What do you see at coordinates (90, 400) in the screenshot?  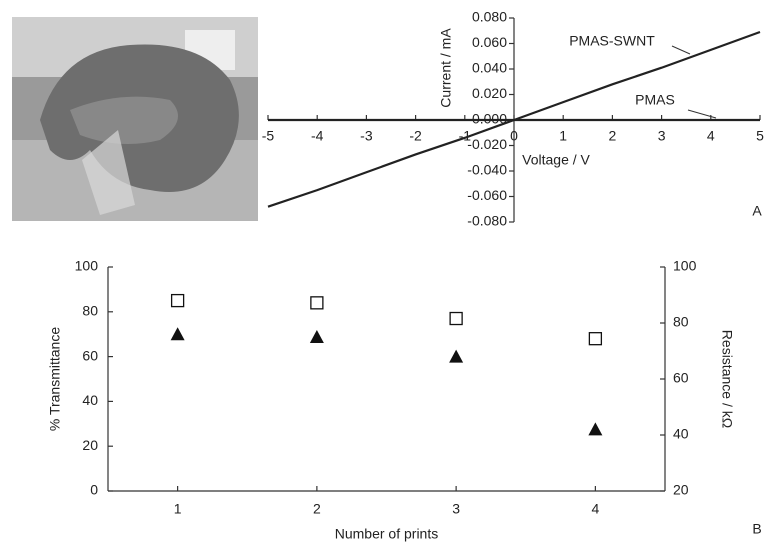 I see `y-tick-label: 40` at bounding box center [90, 400].